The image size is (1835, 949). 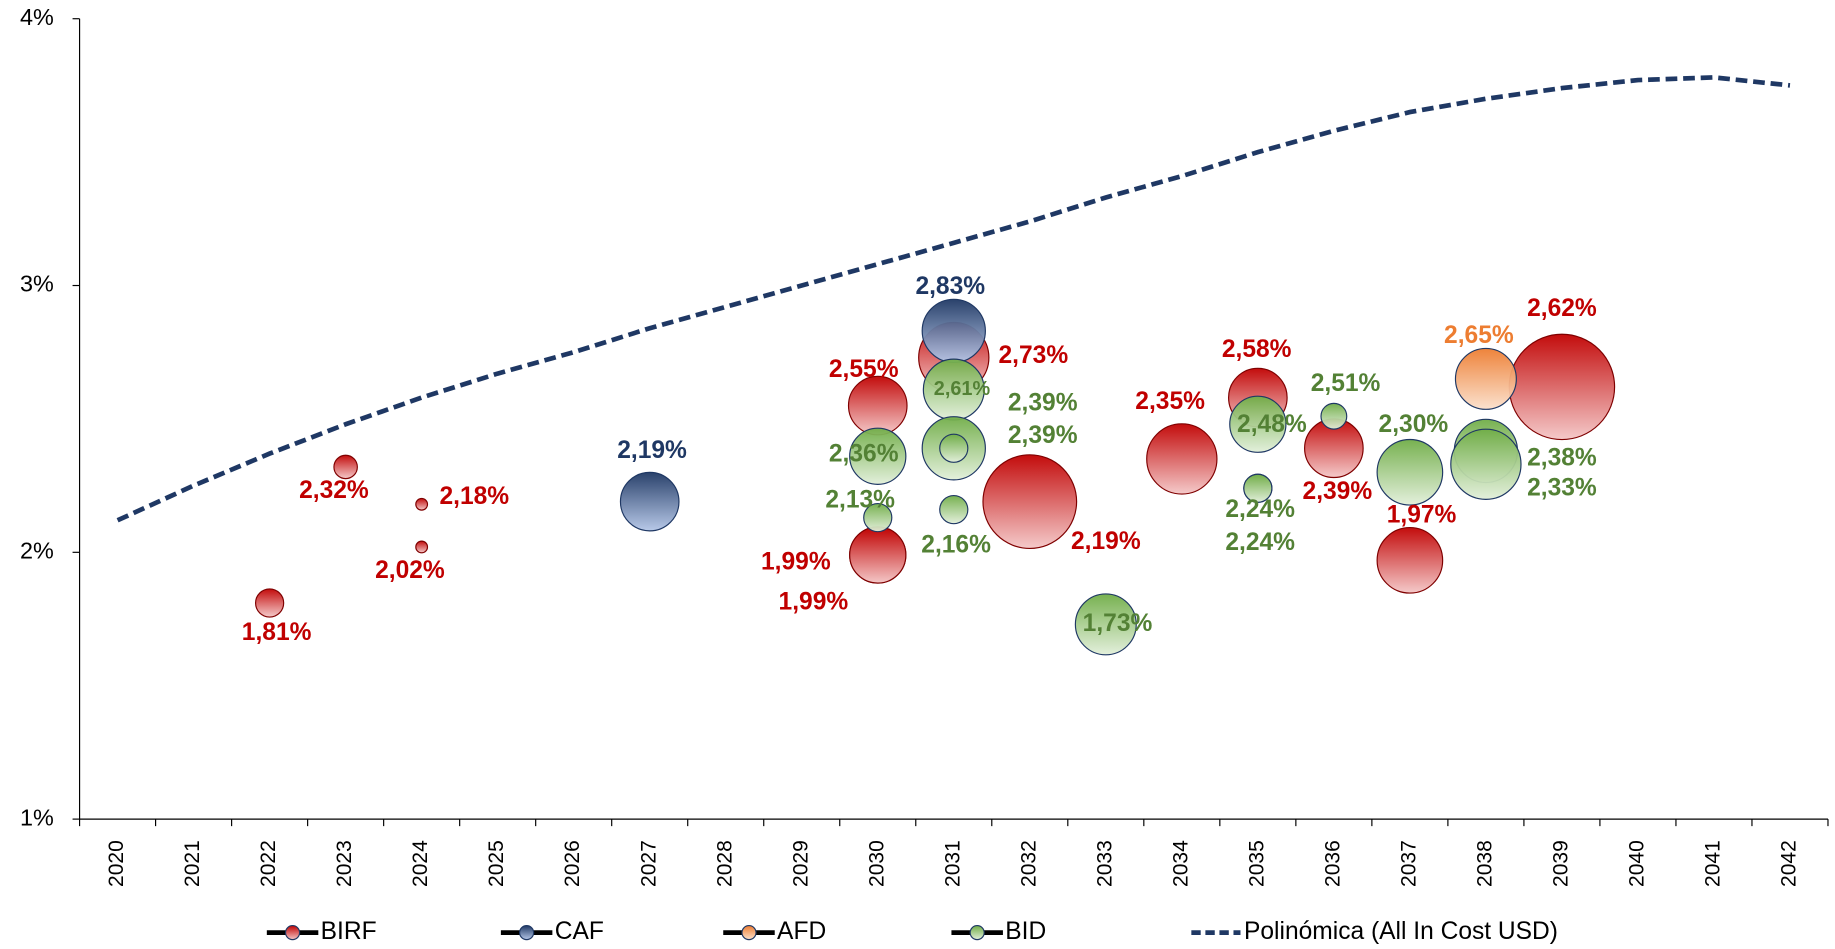 I want to click on data-label: 1,97%, so click(x=1422, y=514).